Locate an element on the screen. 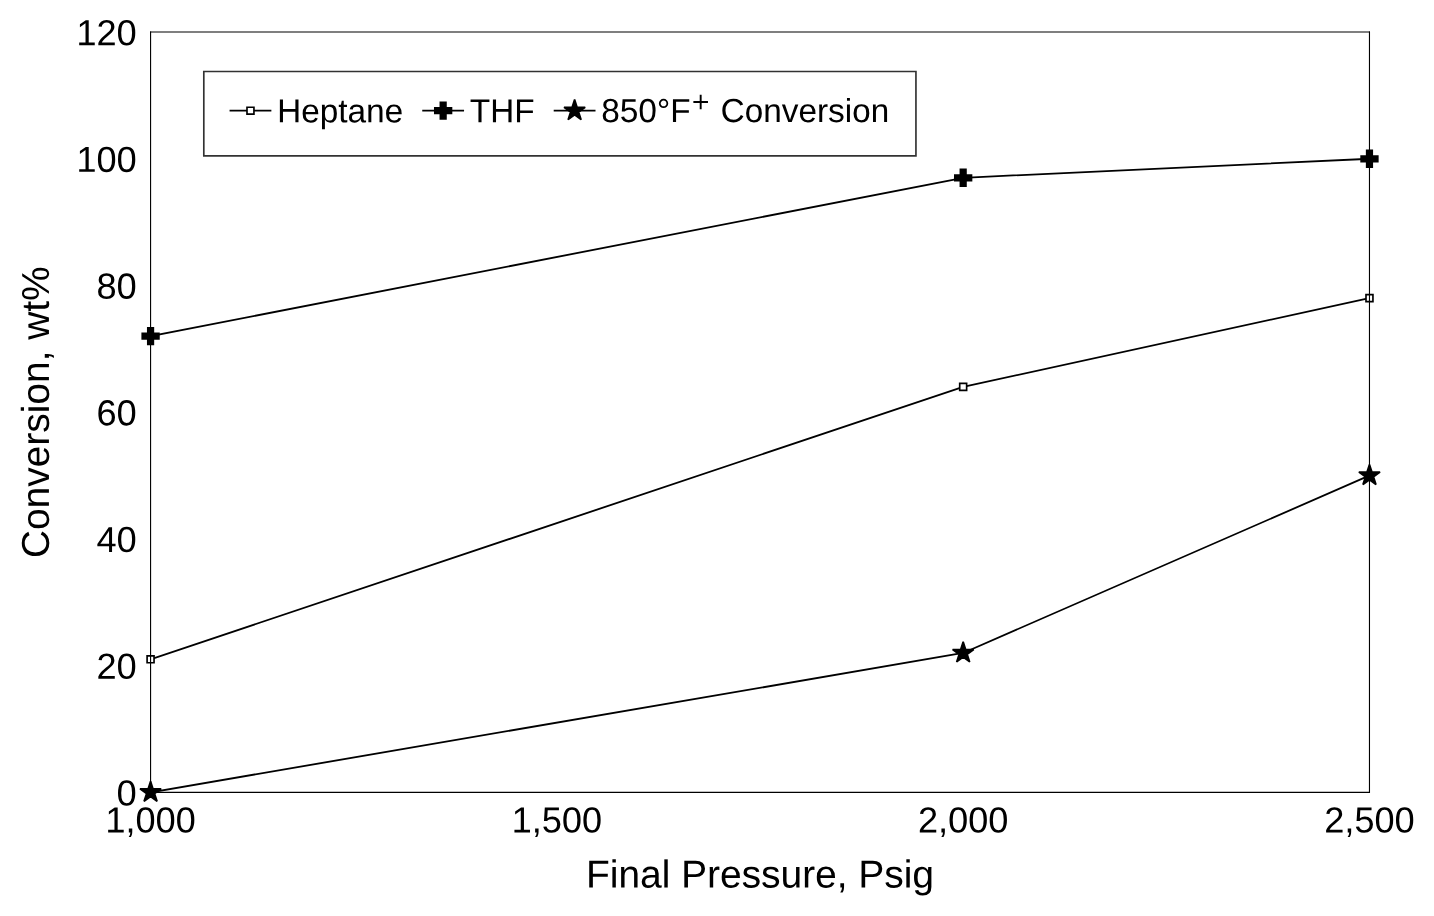  x-tick-label: 1,000 is located at coordinates (151, 822).